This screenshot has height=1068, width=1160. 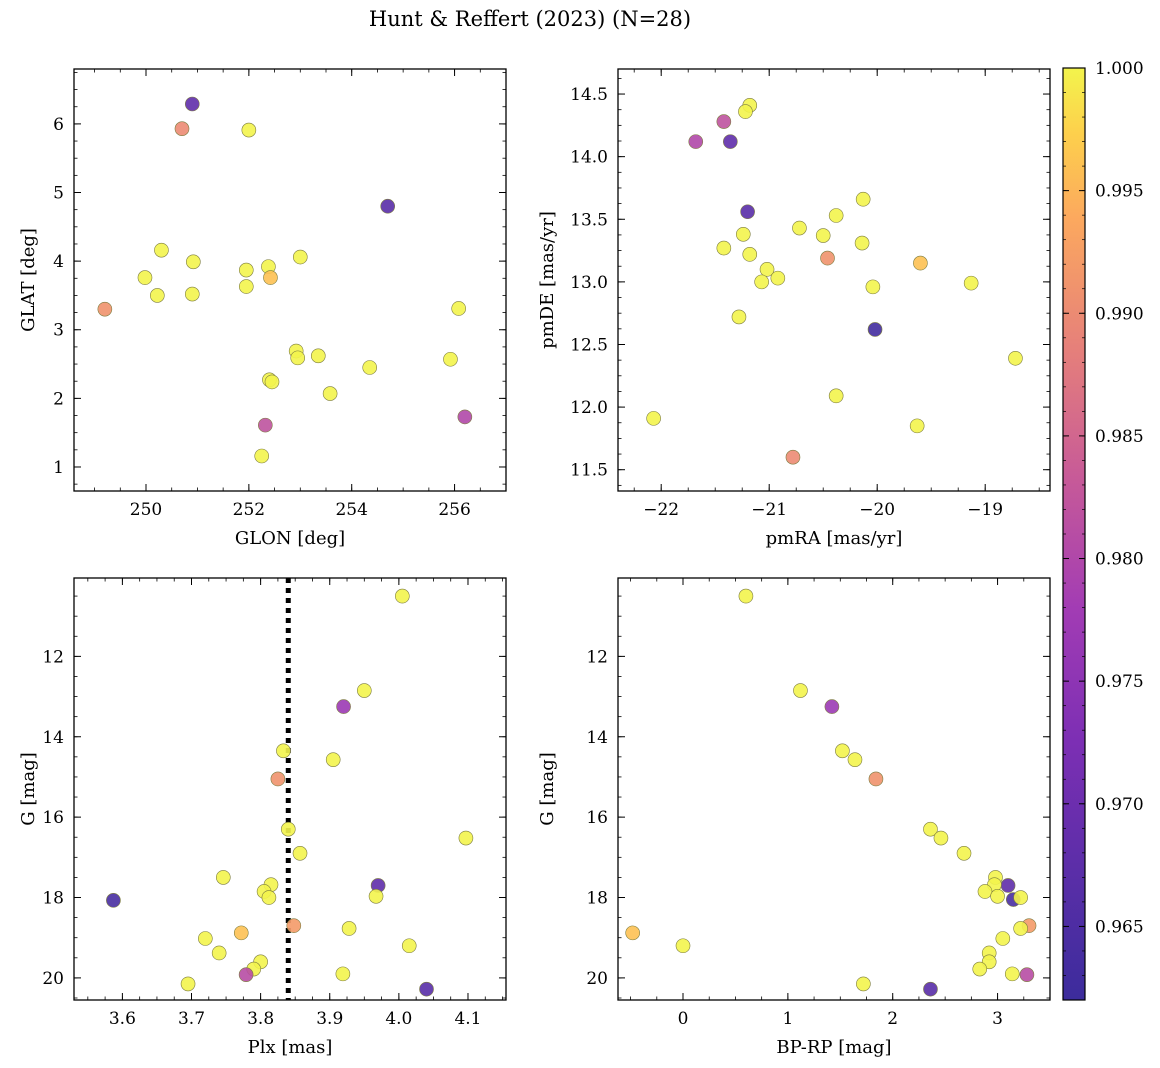 I want to click on plot-frame-glon-glat, so click(x=290, y=280).